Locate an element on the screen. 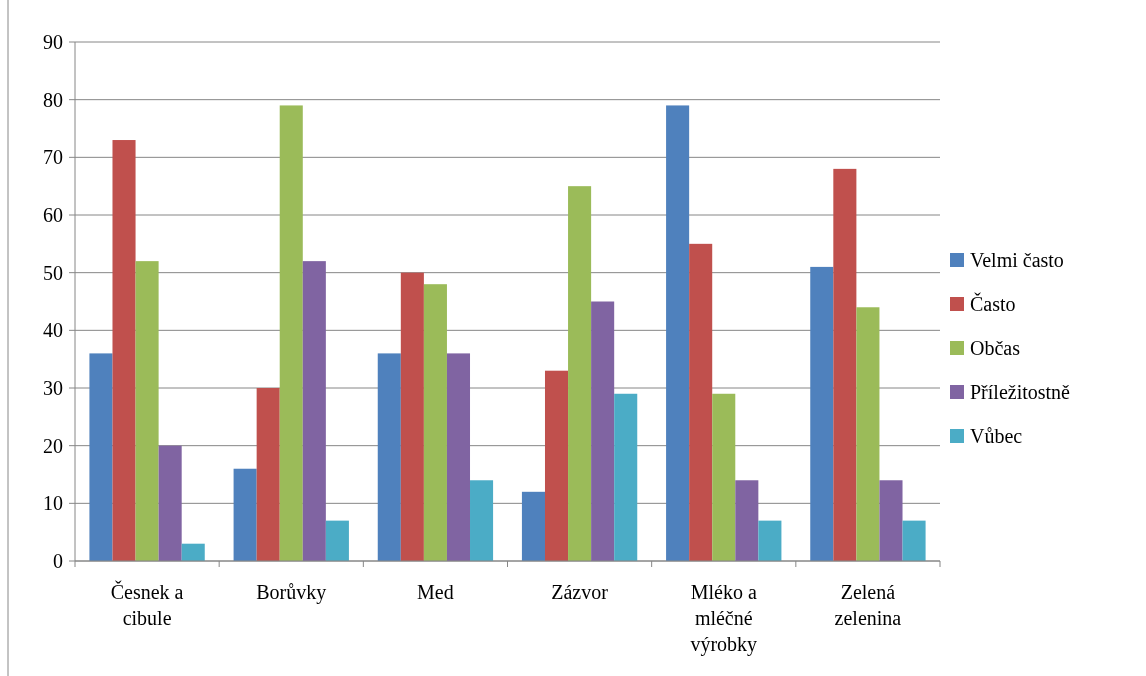 Image resolution: width=1146 pixels, height=676 pixels. y-tick-label: 50 is located at coordinates (53, 272).